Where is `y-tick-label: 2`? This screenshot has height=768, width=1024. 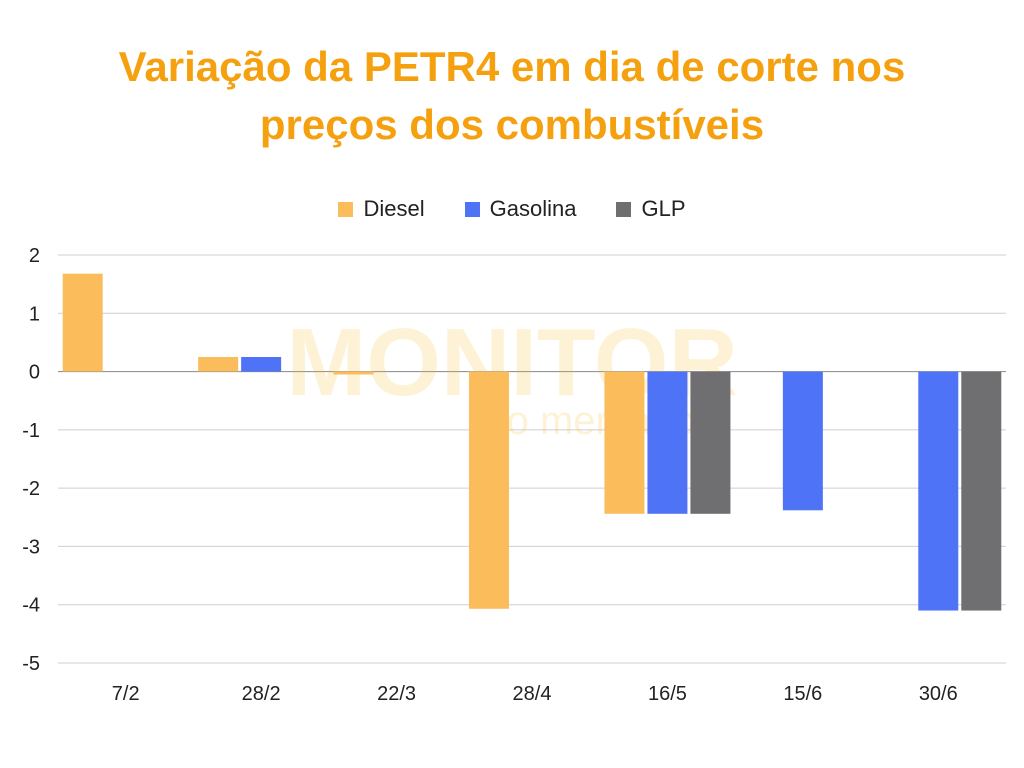
y-tick-label: 2 is located at coordinates (34, 256).